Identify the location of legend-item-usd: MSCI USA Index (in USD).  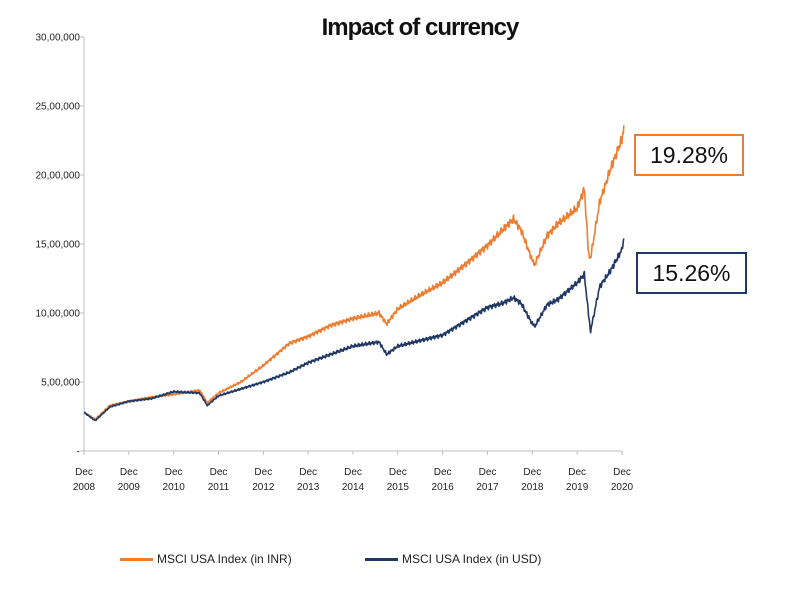
(453, 559).